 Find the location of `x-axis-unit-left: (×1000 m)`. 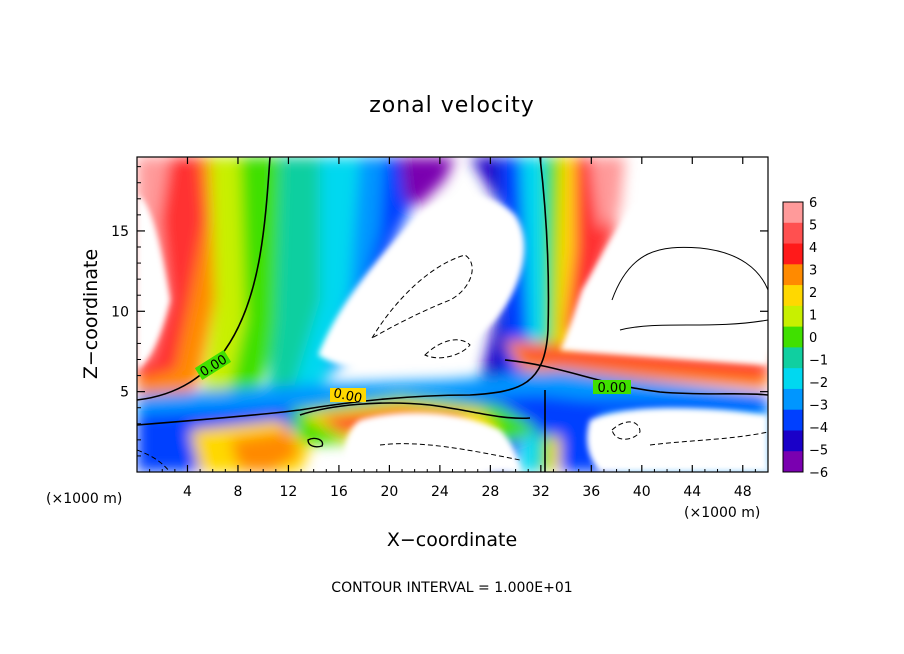

x-axis-unit-left: (×1000 m) is located at coordinates (84, 499).